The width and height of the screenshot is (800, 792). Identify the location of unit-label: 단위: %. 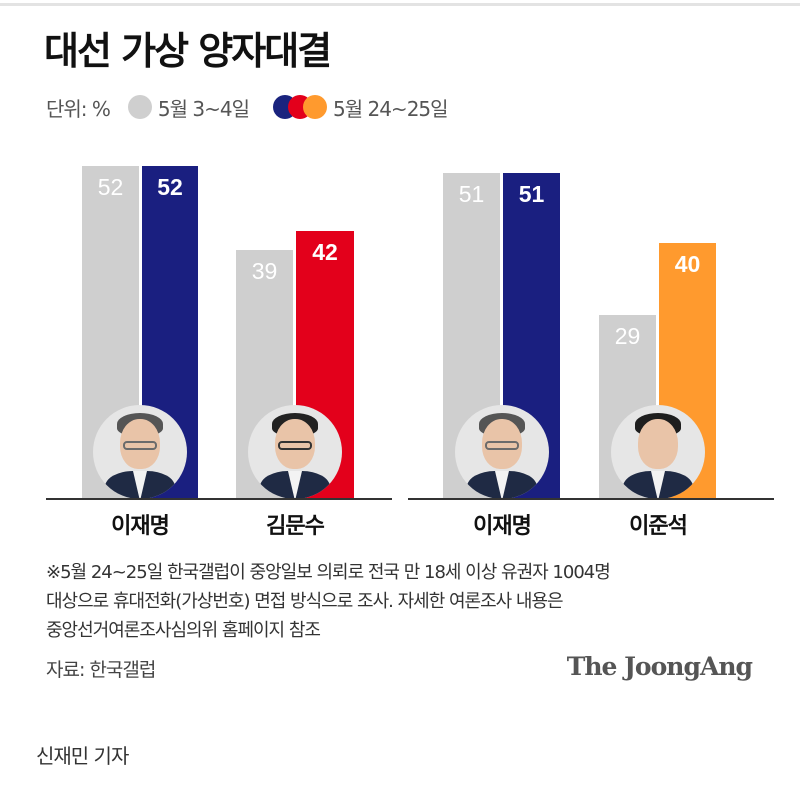
(78, 108).